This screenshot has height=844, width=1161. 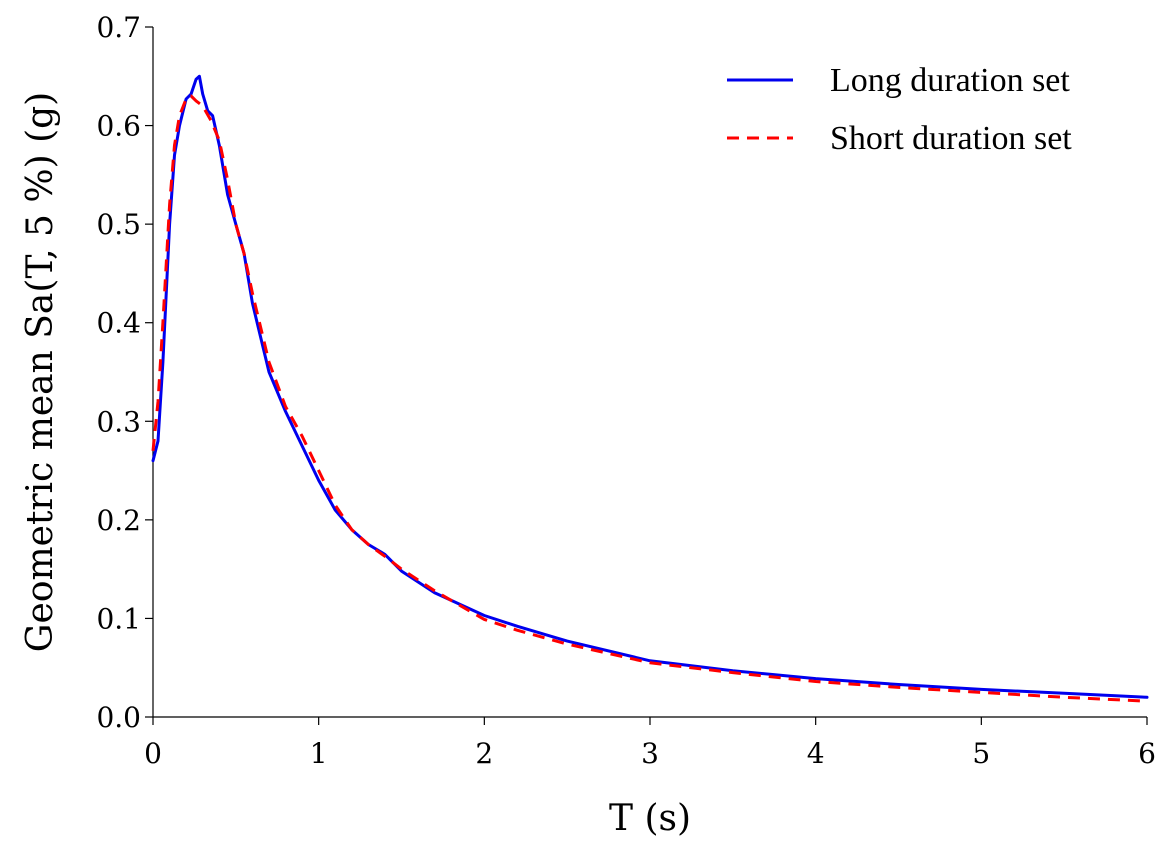 I want to click on y-ticks: 0.0 0.1 0.2 0.3 0.4 0.5 0.6 0.7, so click(x=124, y=372).